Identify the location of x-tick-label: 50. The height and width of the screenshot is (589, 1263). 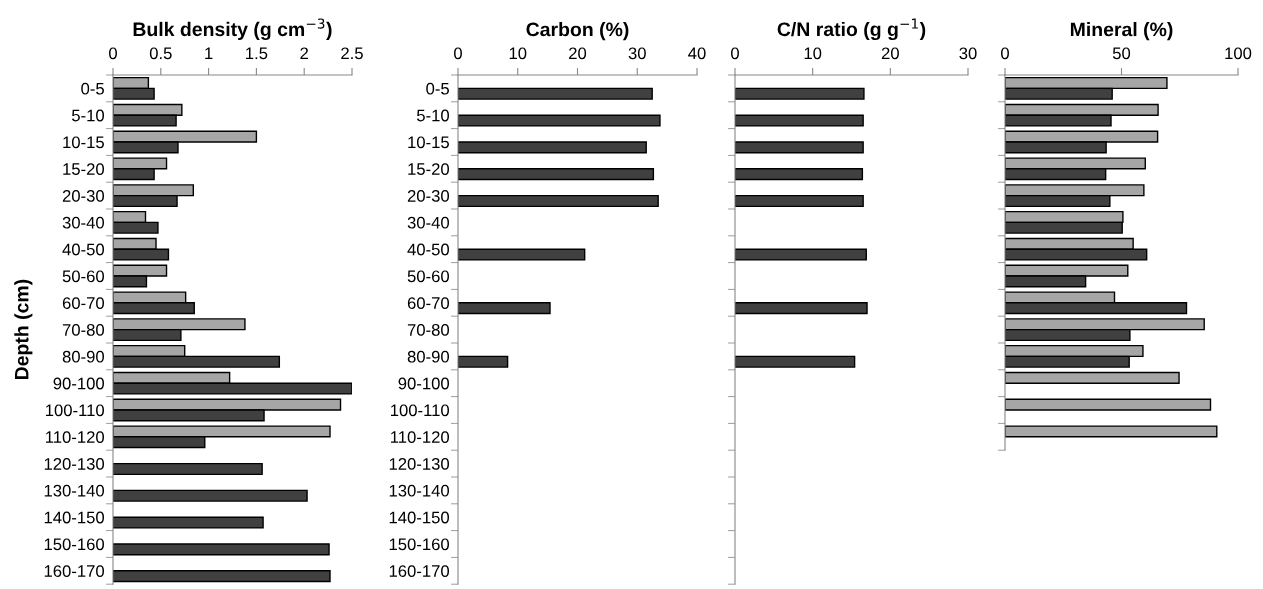
(1121, 53).